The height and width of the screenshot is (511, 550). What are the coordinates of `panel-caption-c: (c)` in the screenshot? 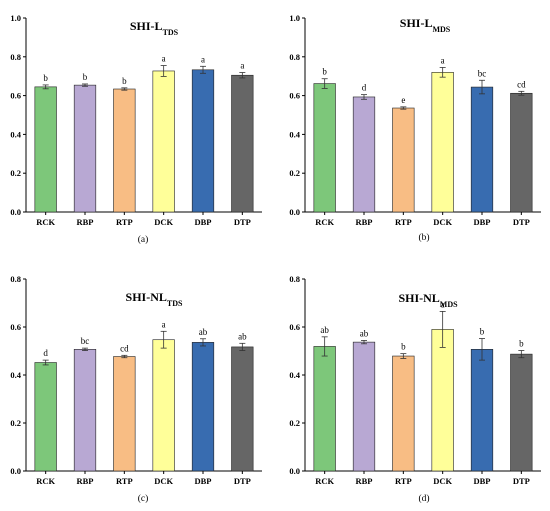 It's located at (143, 498).